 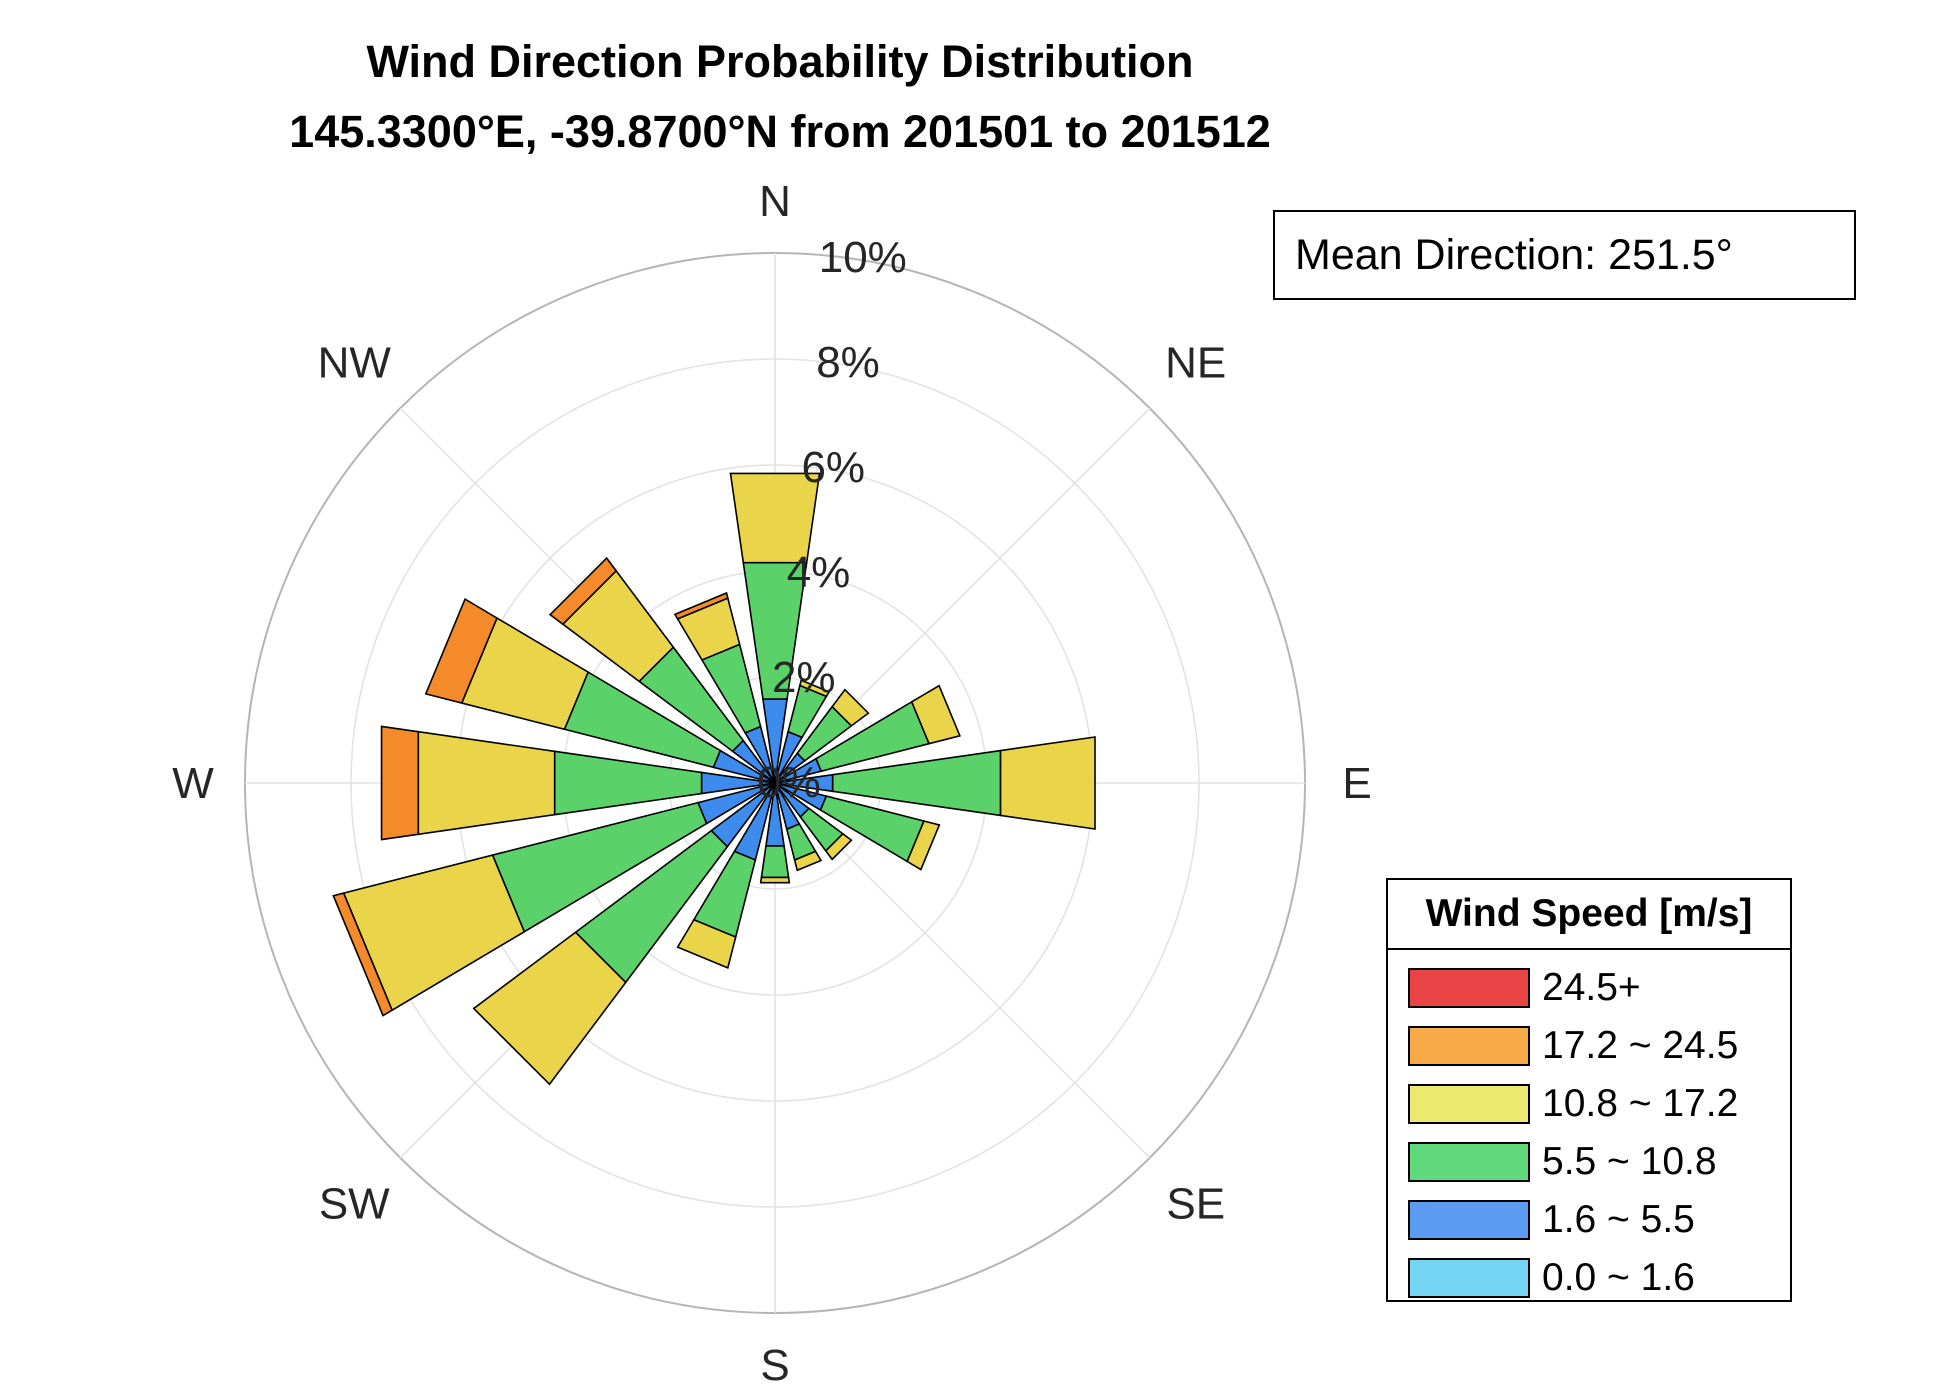 What do you see at coordinates (774, 1365) in the screenshot?
I see `direction-label: S` at bounding box center [774, 1365].